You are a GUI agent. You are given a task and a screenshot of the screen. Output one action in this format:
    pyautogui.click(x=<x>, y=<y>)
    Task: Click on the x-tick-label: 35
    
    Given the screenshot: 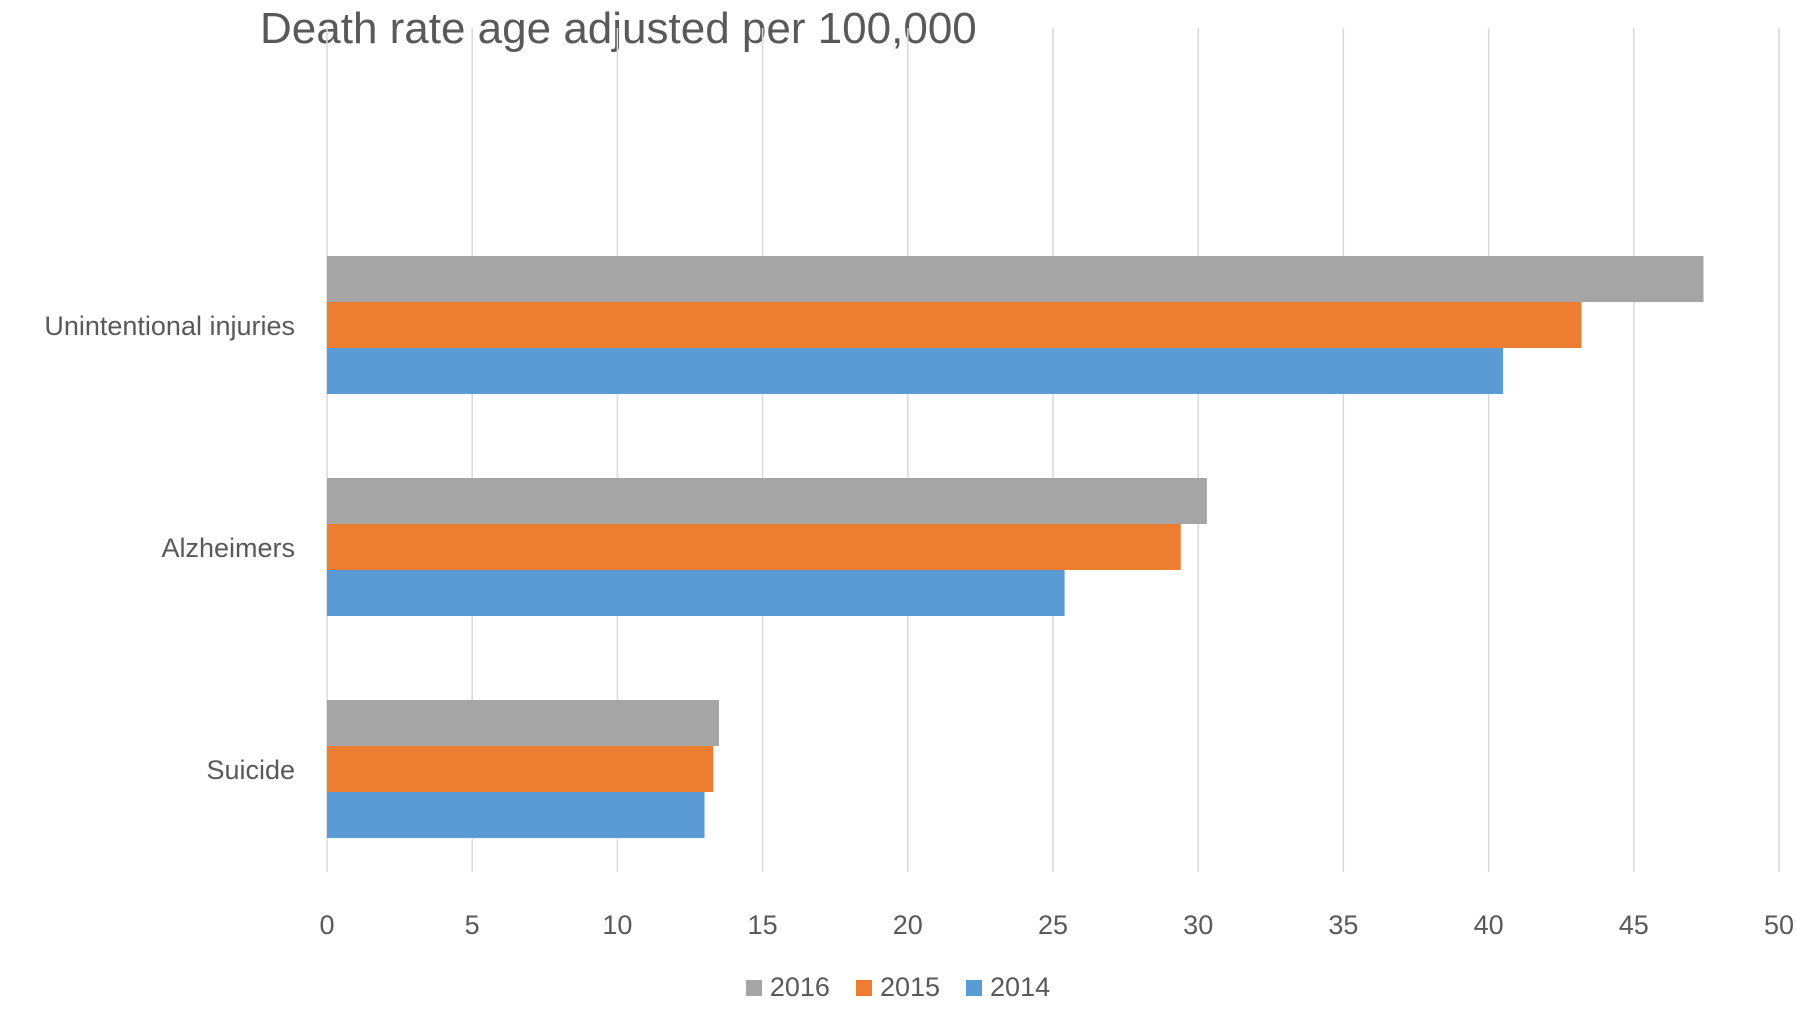 What is the action you would take?
    pyautogui.click(x=1343, y=925)
    